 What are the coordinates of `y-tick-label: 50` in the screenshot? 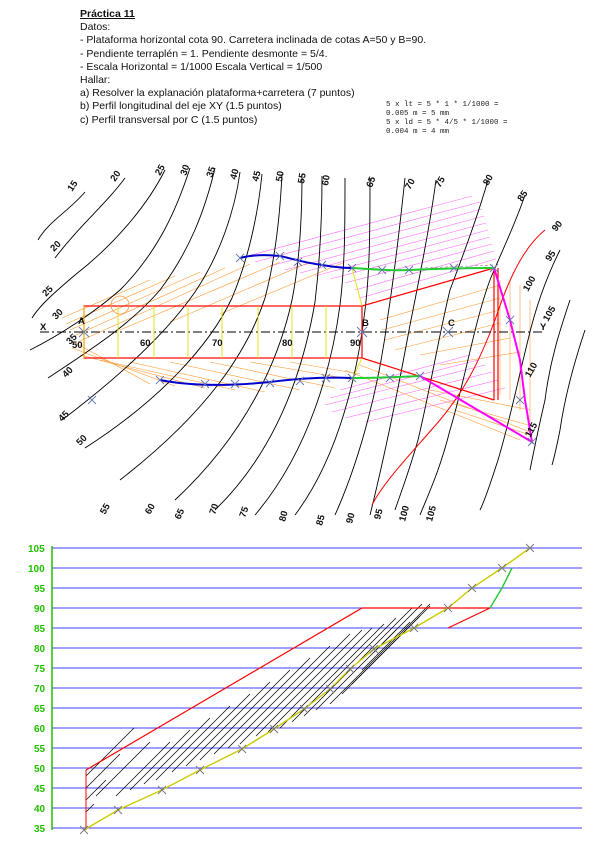 It's located at (40, 769).